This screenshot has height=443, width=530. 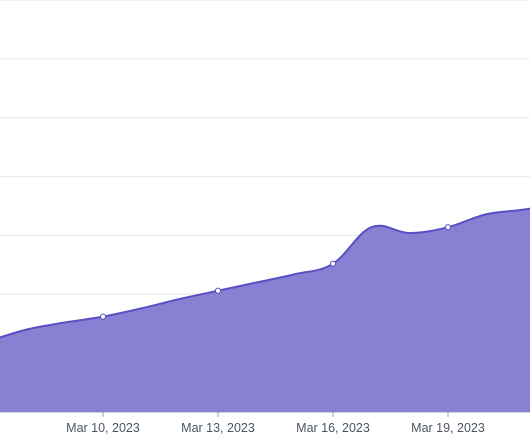 I want to click on x-tick-label: Mar 19, 2023, so click(x=448, y=428).